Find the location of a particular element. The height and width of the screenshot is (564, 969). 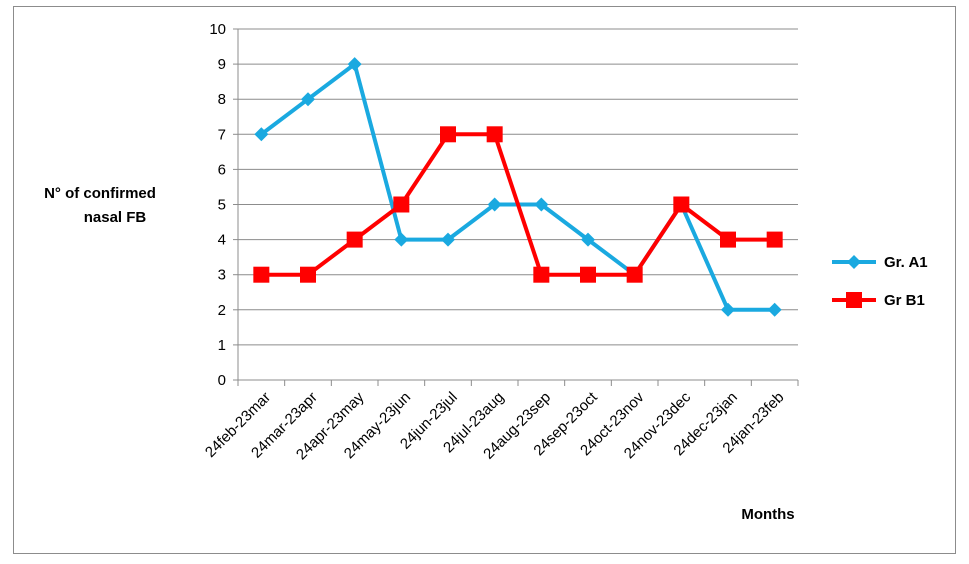

legend-label-gr-a1: Gr. A1 is located at coordinates (906, 262).